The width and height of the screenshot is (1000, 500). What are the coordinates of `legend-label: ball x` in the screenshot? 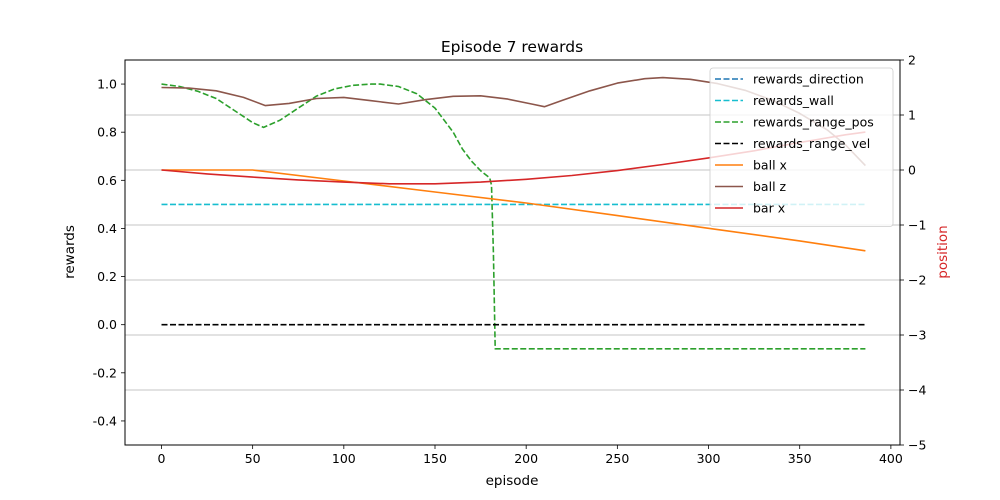 It's located at (770, 165).